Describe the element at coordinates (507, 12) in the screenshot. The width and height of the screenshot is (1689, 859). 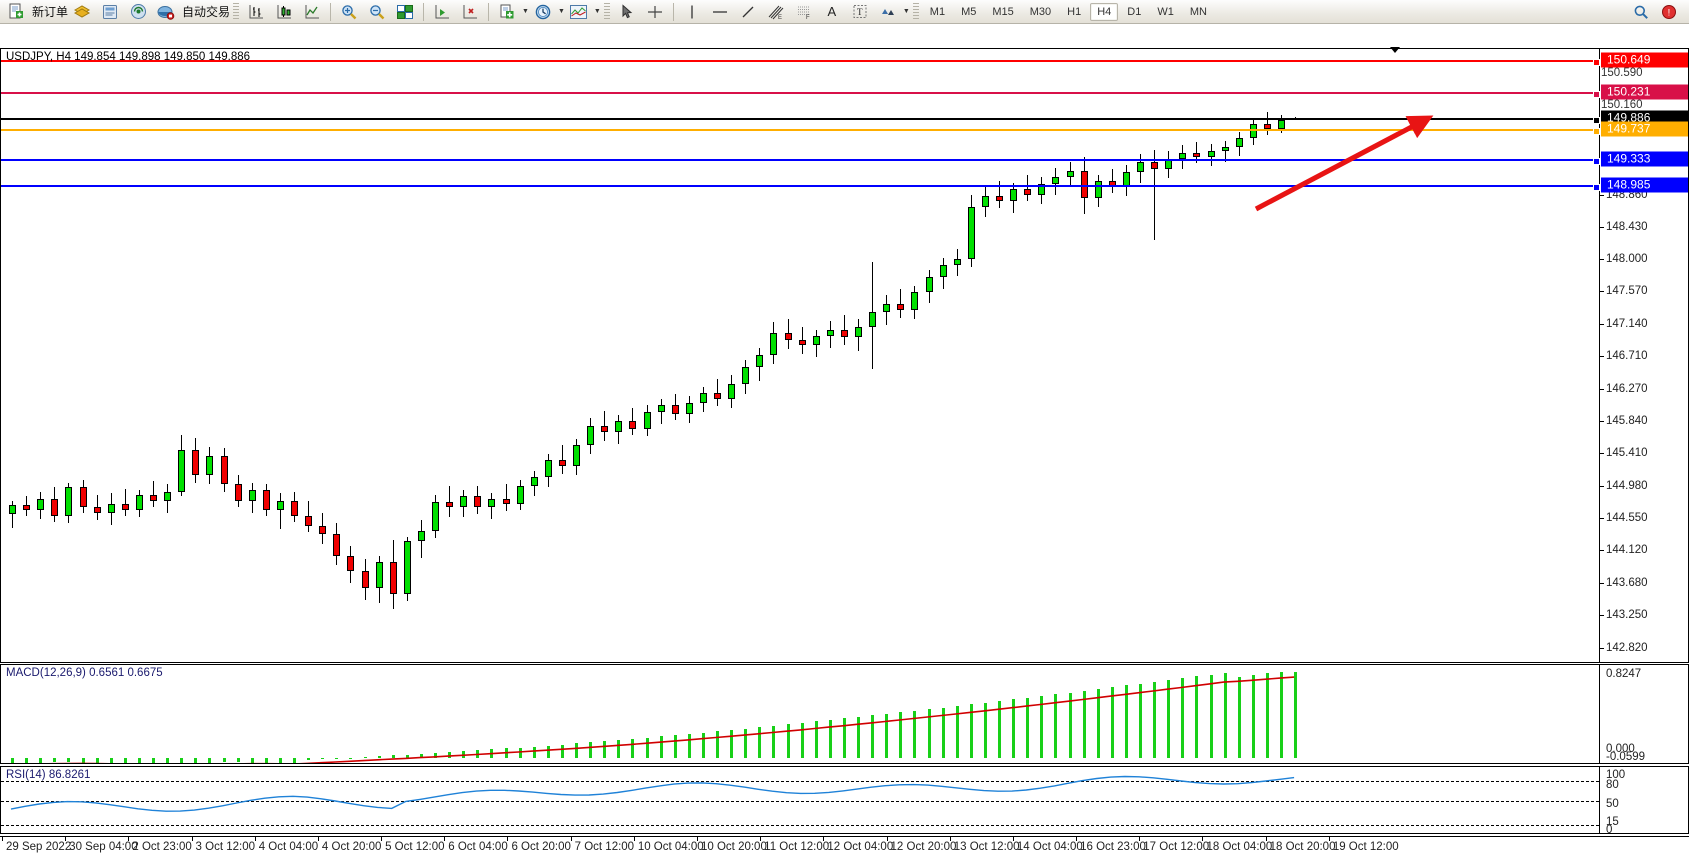
I see `indicators-button` at that location.